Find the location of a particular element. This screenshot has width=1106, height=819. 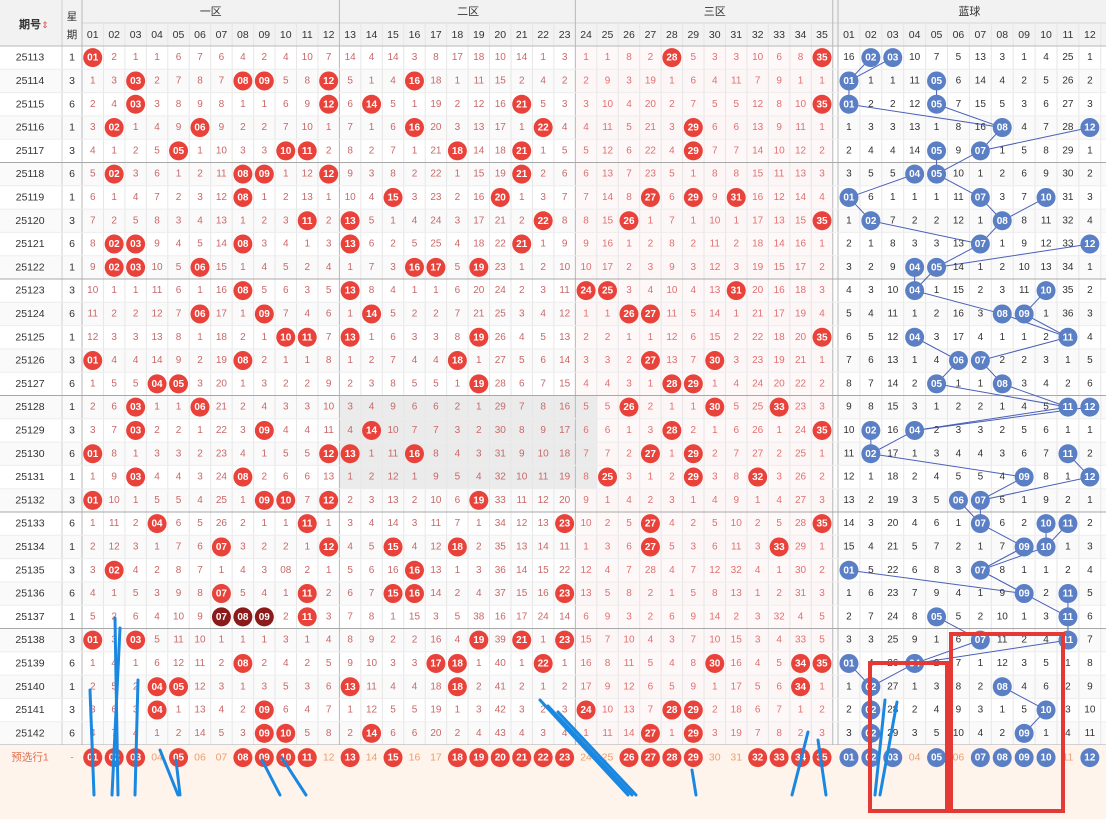

predict-blue-number: 05 is located at coordinates (937, 758).